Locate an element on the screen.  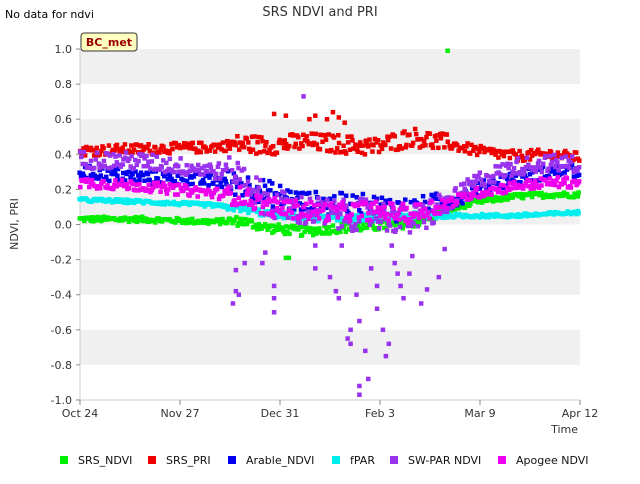
y-tick-label: -0.8 is located at coordinates (61, 365).